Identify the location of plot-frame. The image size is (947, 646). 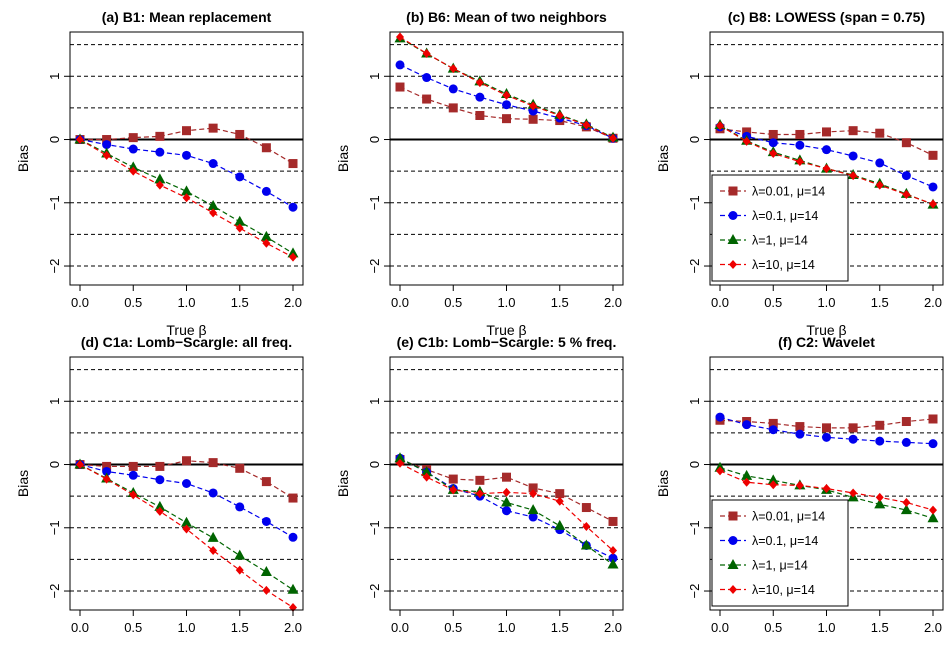
(506, 483).